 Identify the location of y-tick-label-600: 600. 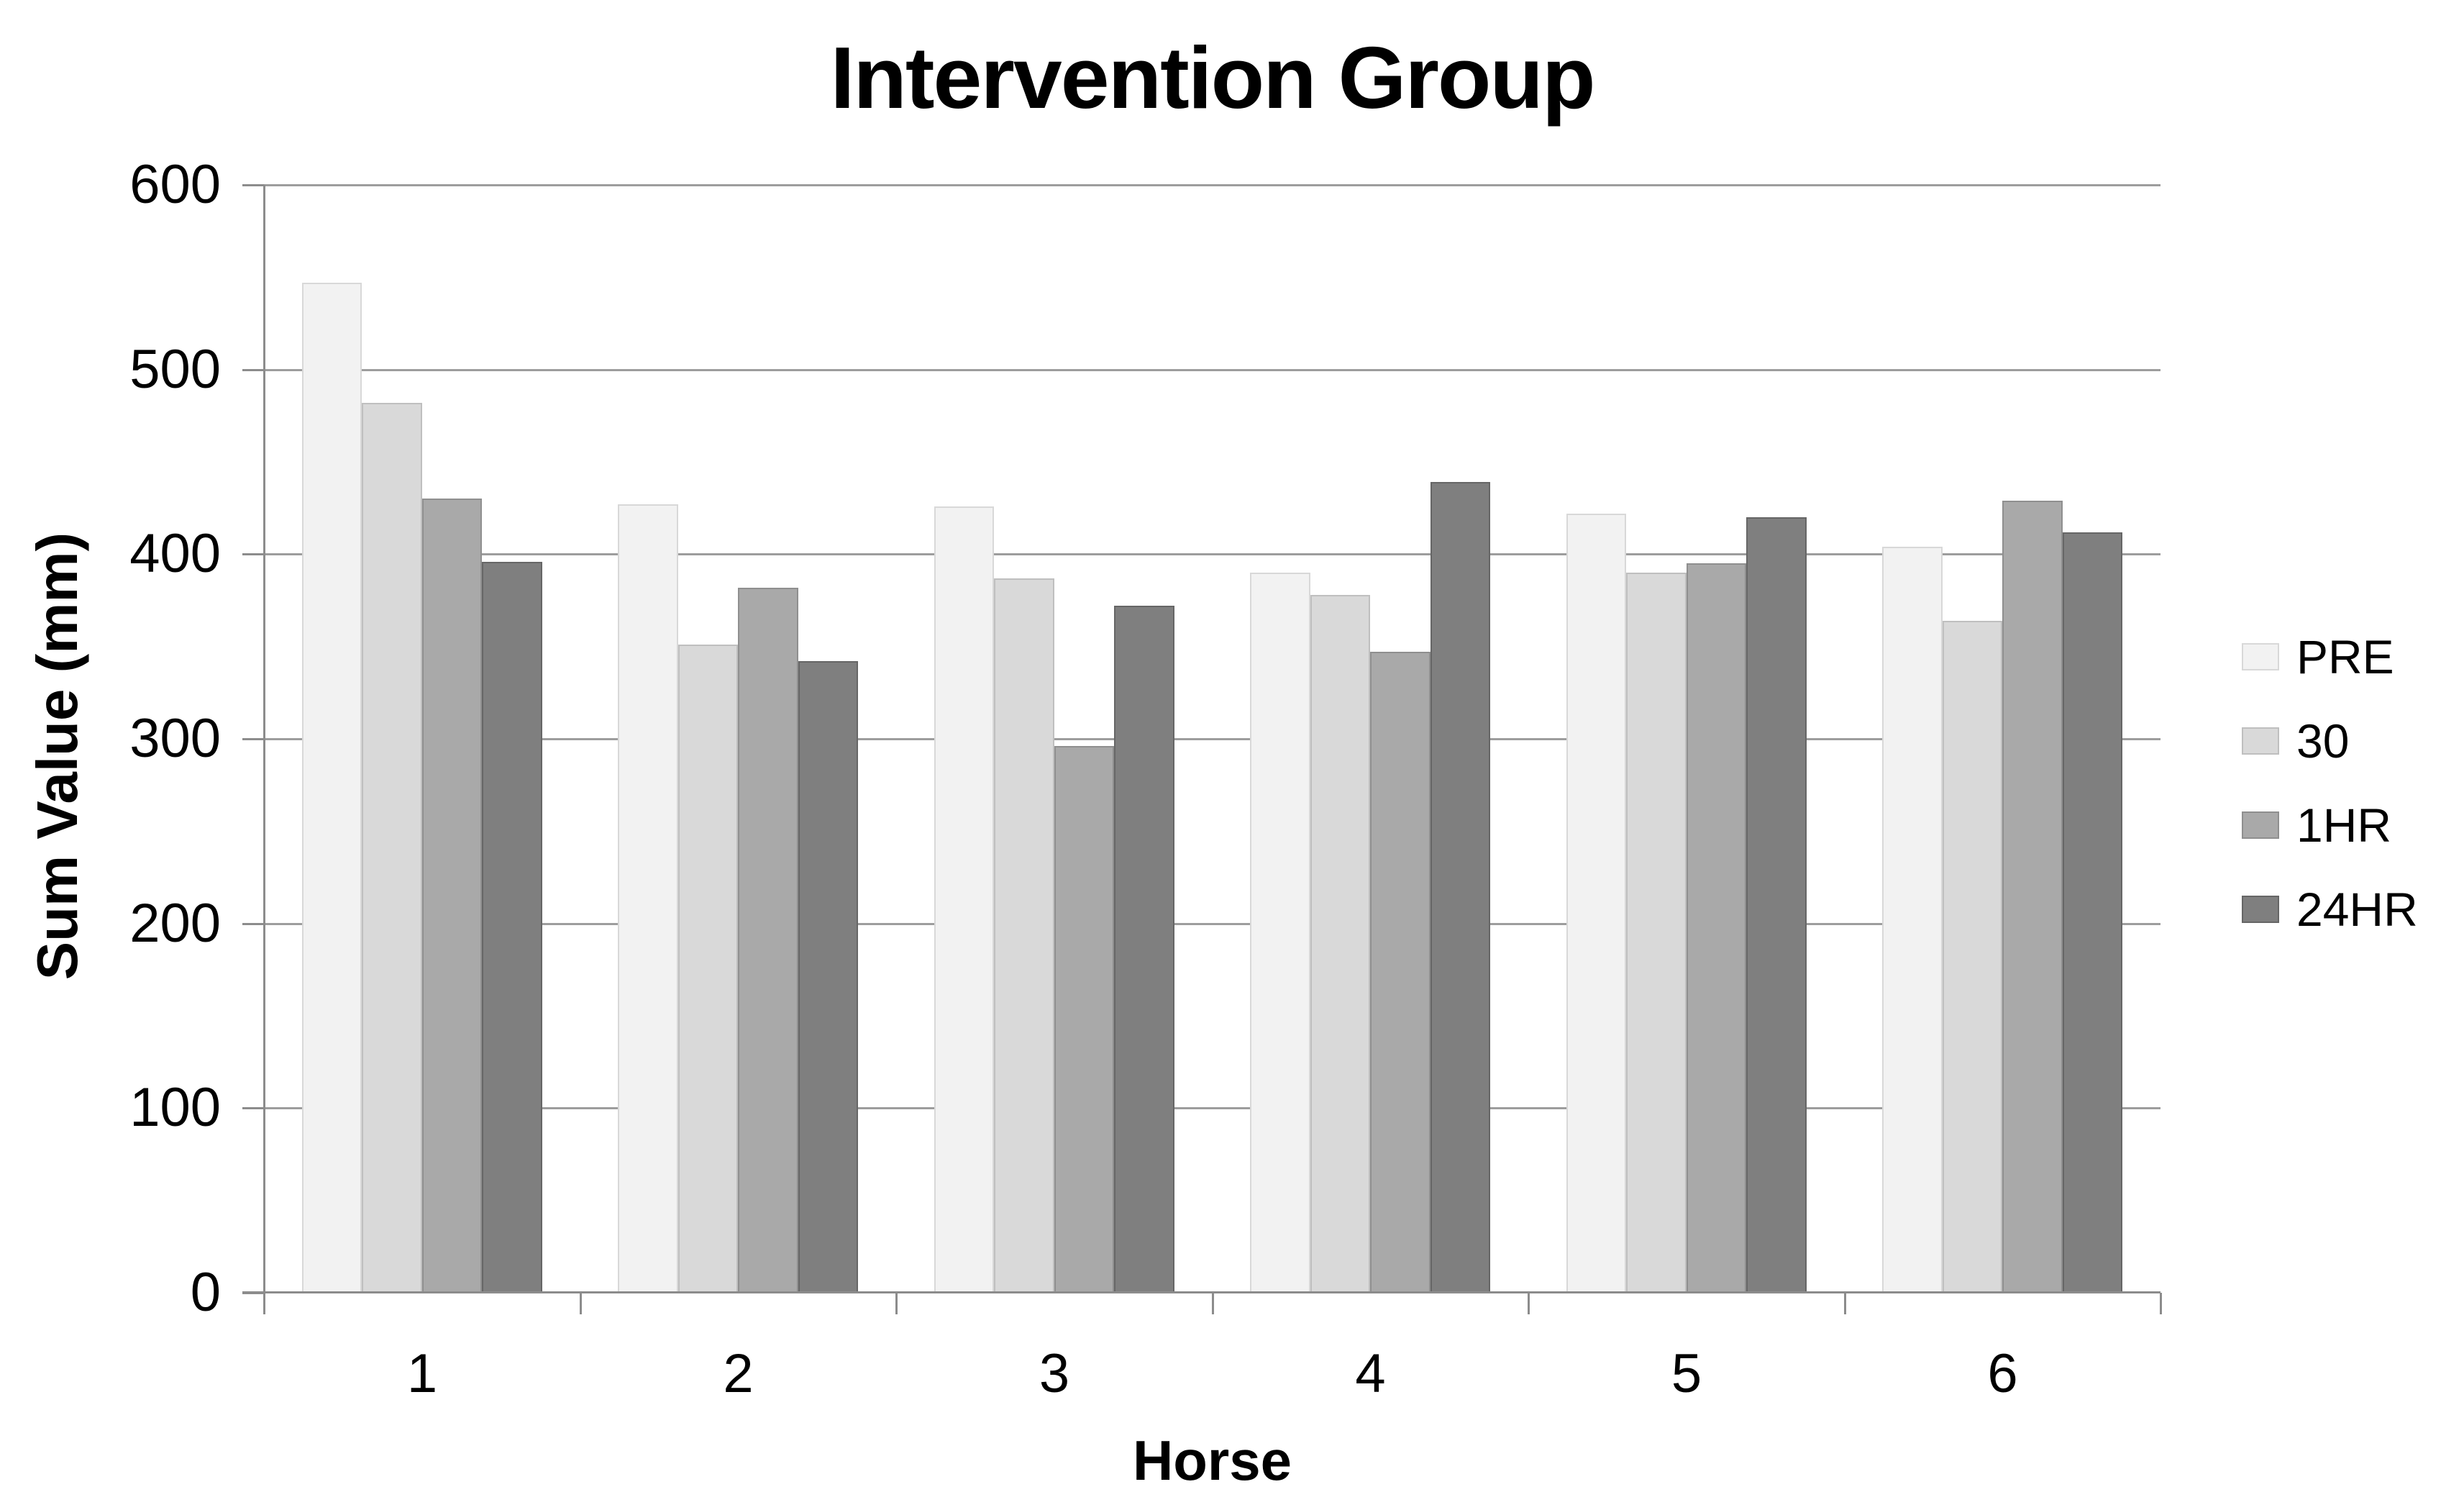
(175, 184).